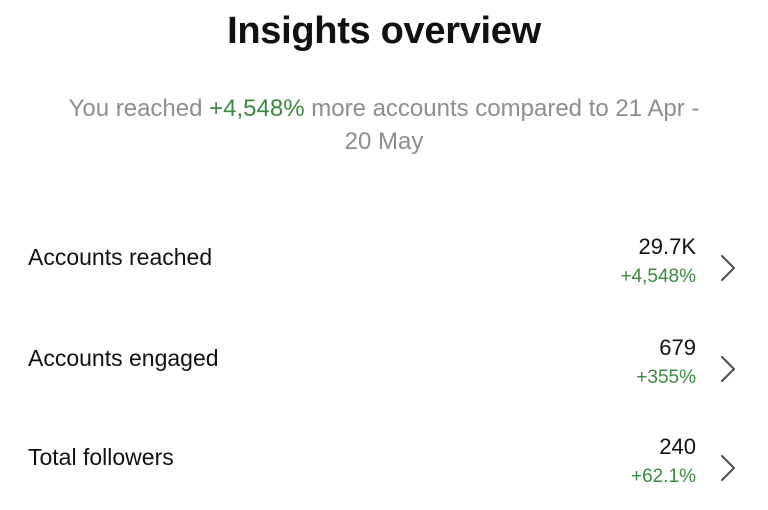 The width and height of the screenshot is (768, 510). I want to click on metric-label: Accounts engaged, so click(123, 358).